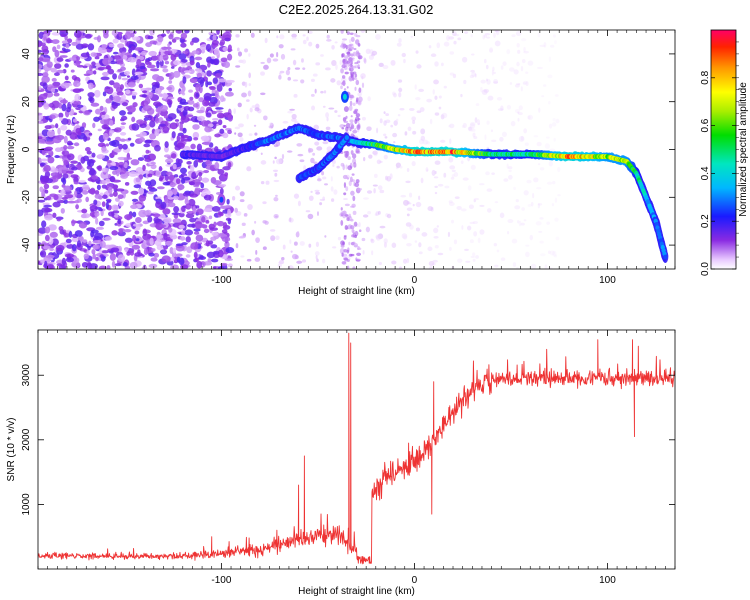 Image resolution: width=750 pixels, height=600 pixels. What do you see at coordinates (11, 149) in the screenshot?
I see `spectrogram-y-axis-label: Frequency (Hz)` at bounding box center [11, 149].